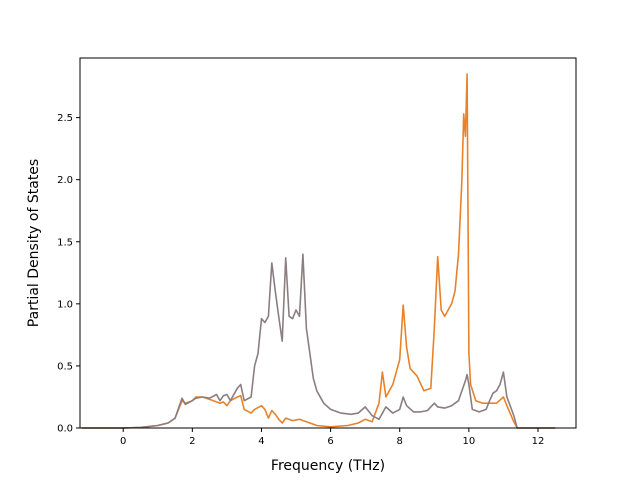 The width and height of the screenshot is (640, 480). I want to click on y-tick-label: 2.5, so click(65, 118).